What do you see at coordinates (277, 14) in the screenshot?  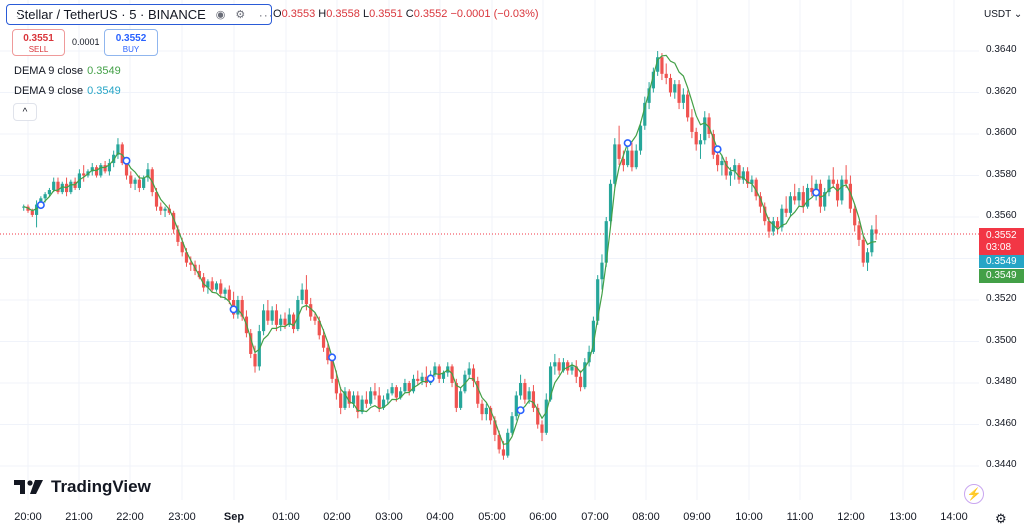 I see `ohlc-open-key: O` at bounding box center [277, 14].